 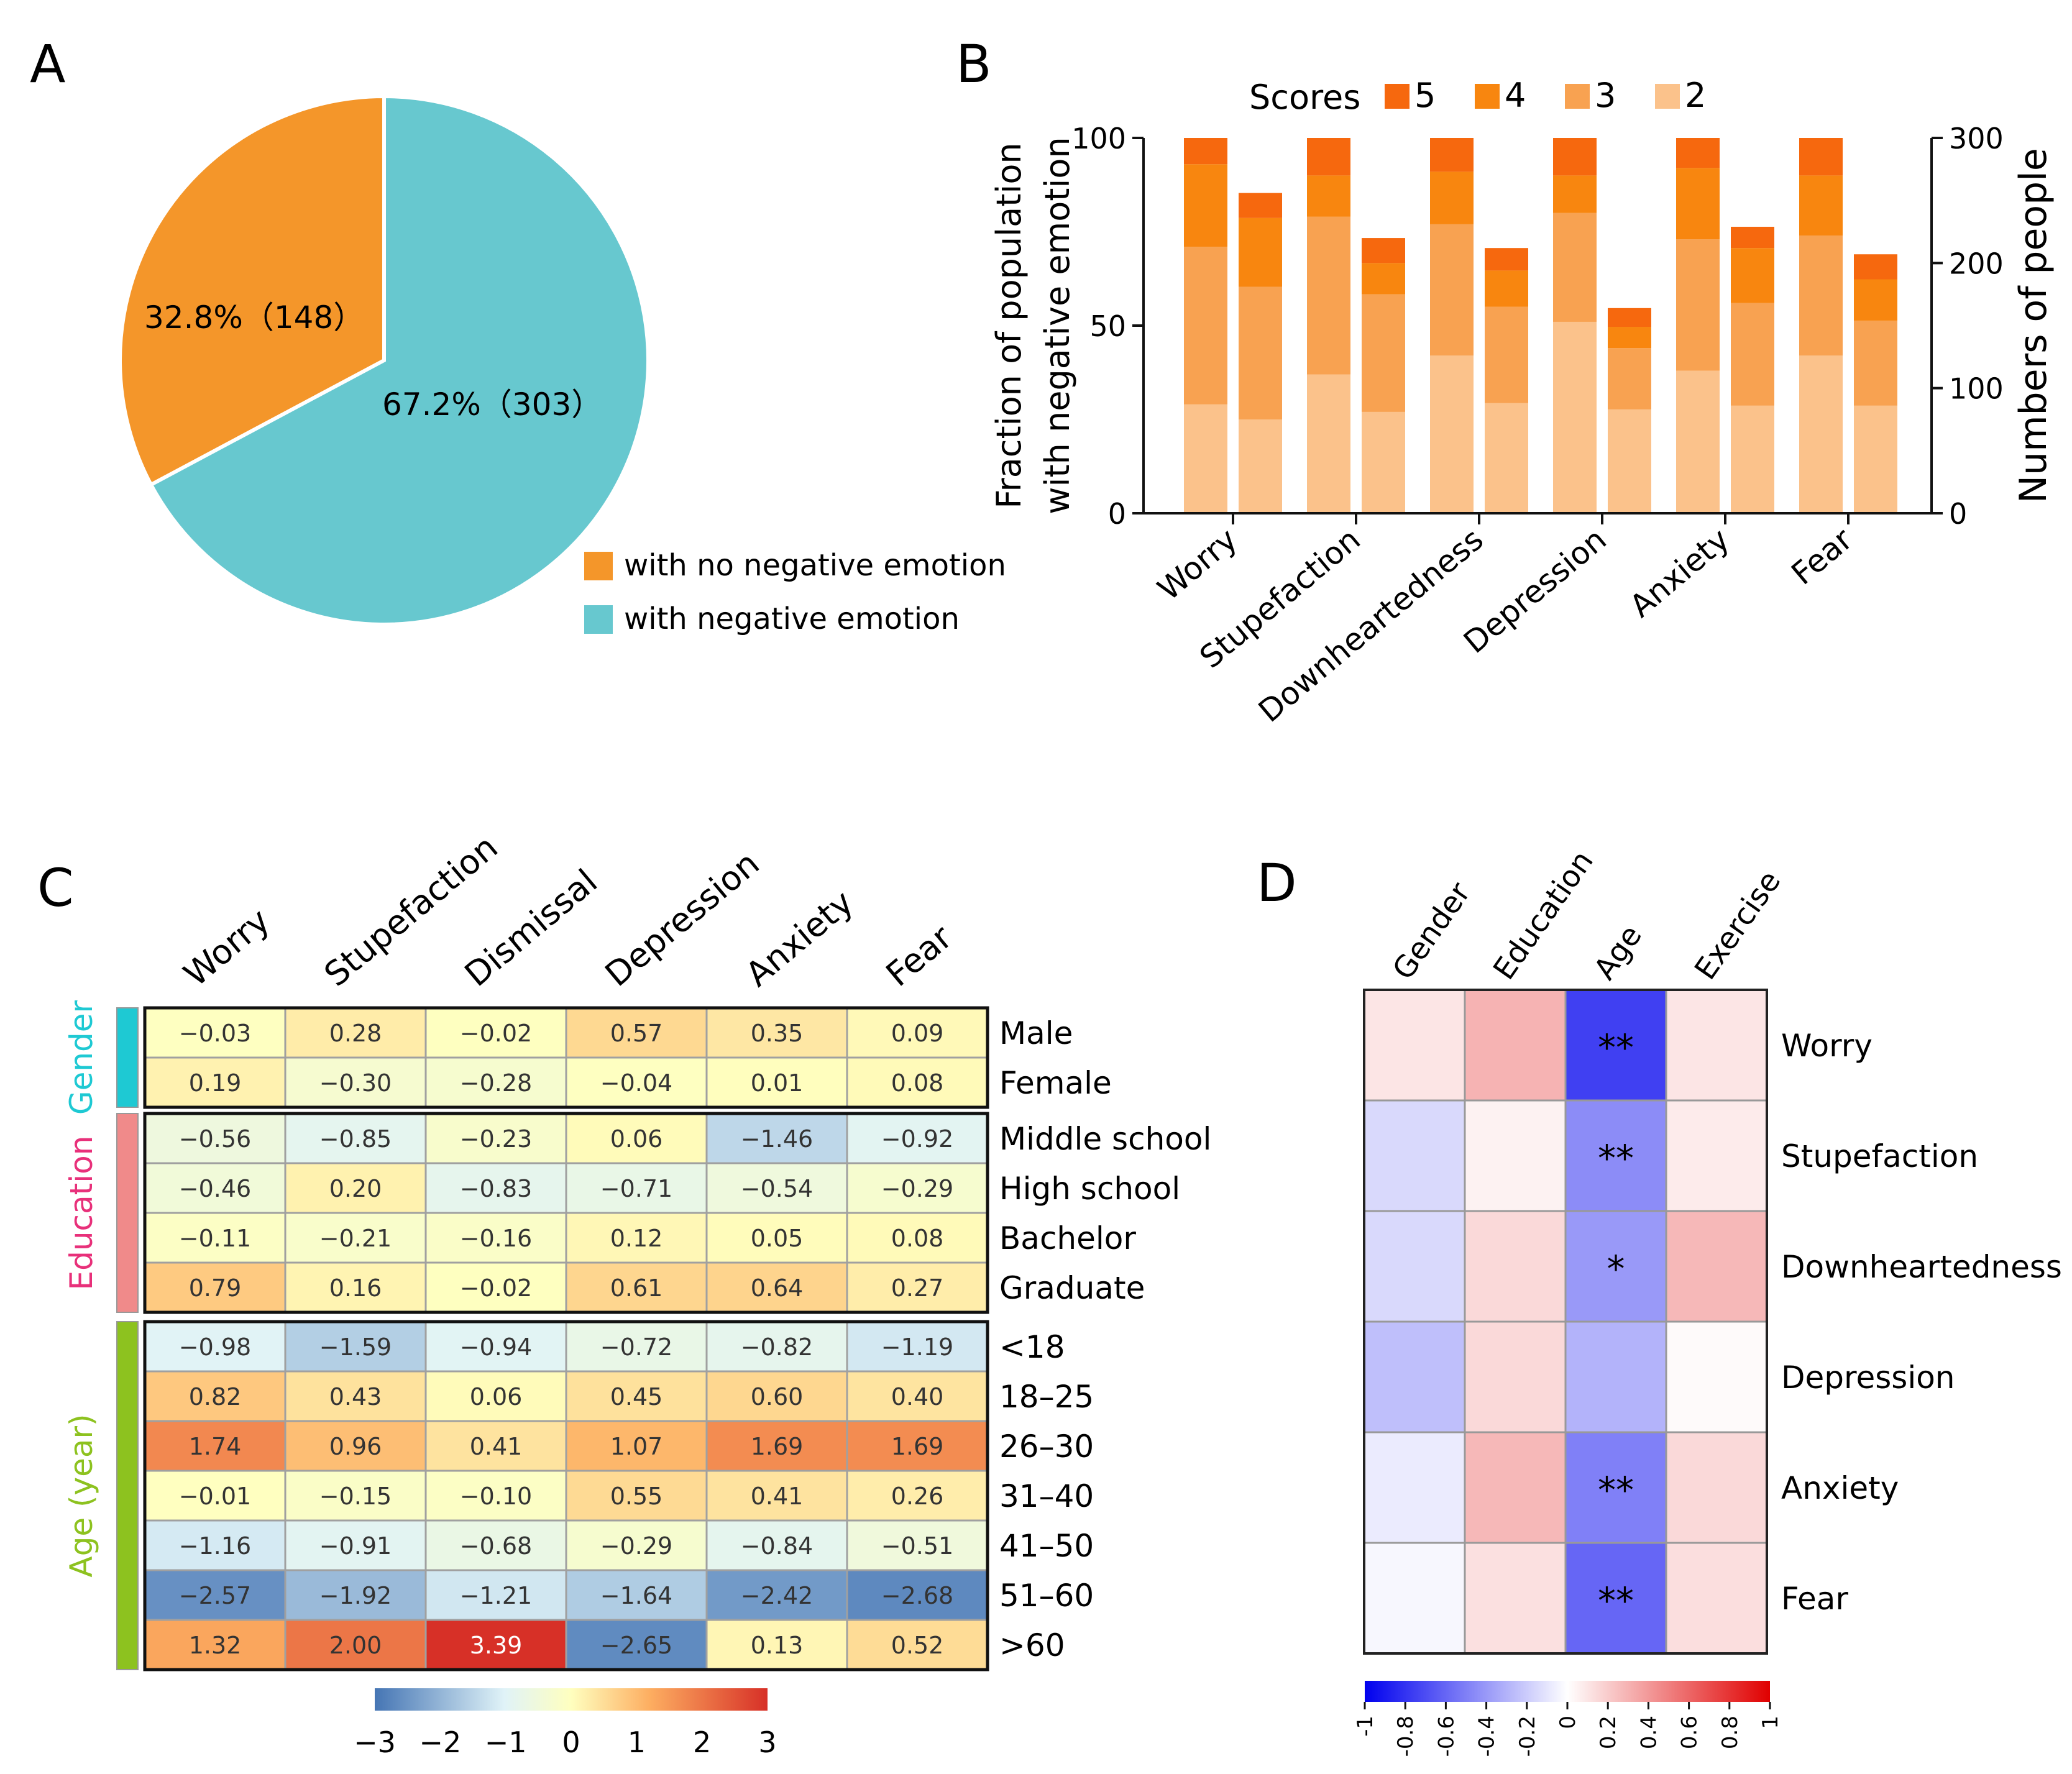 I want to click on colorbar-tick-label: 0, so click(x=571, y=1742).